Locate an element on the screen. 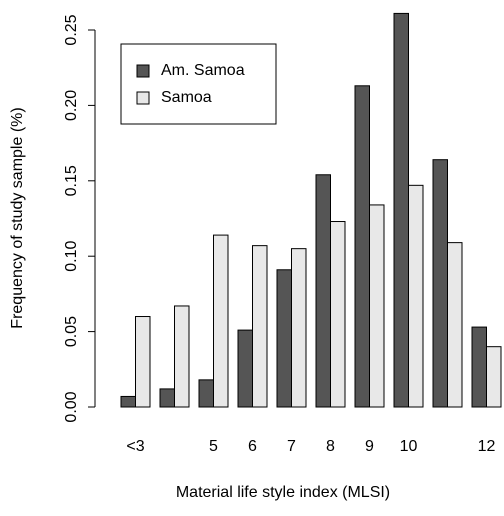 The height and width of the screenshot is (516, 504). y-tick-label: 0.15 is located at coordinates (71, 180).